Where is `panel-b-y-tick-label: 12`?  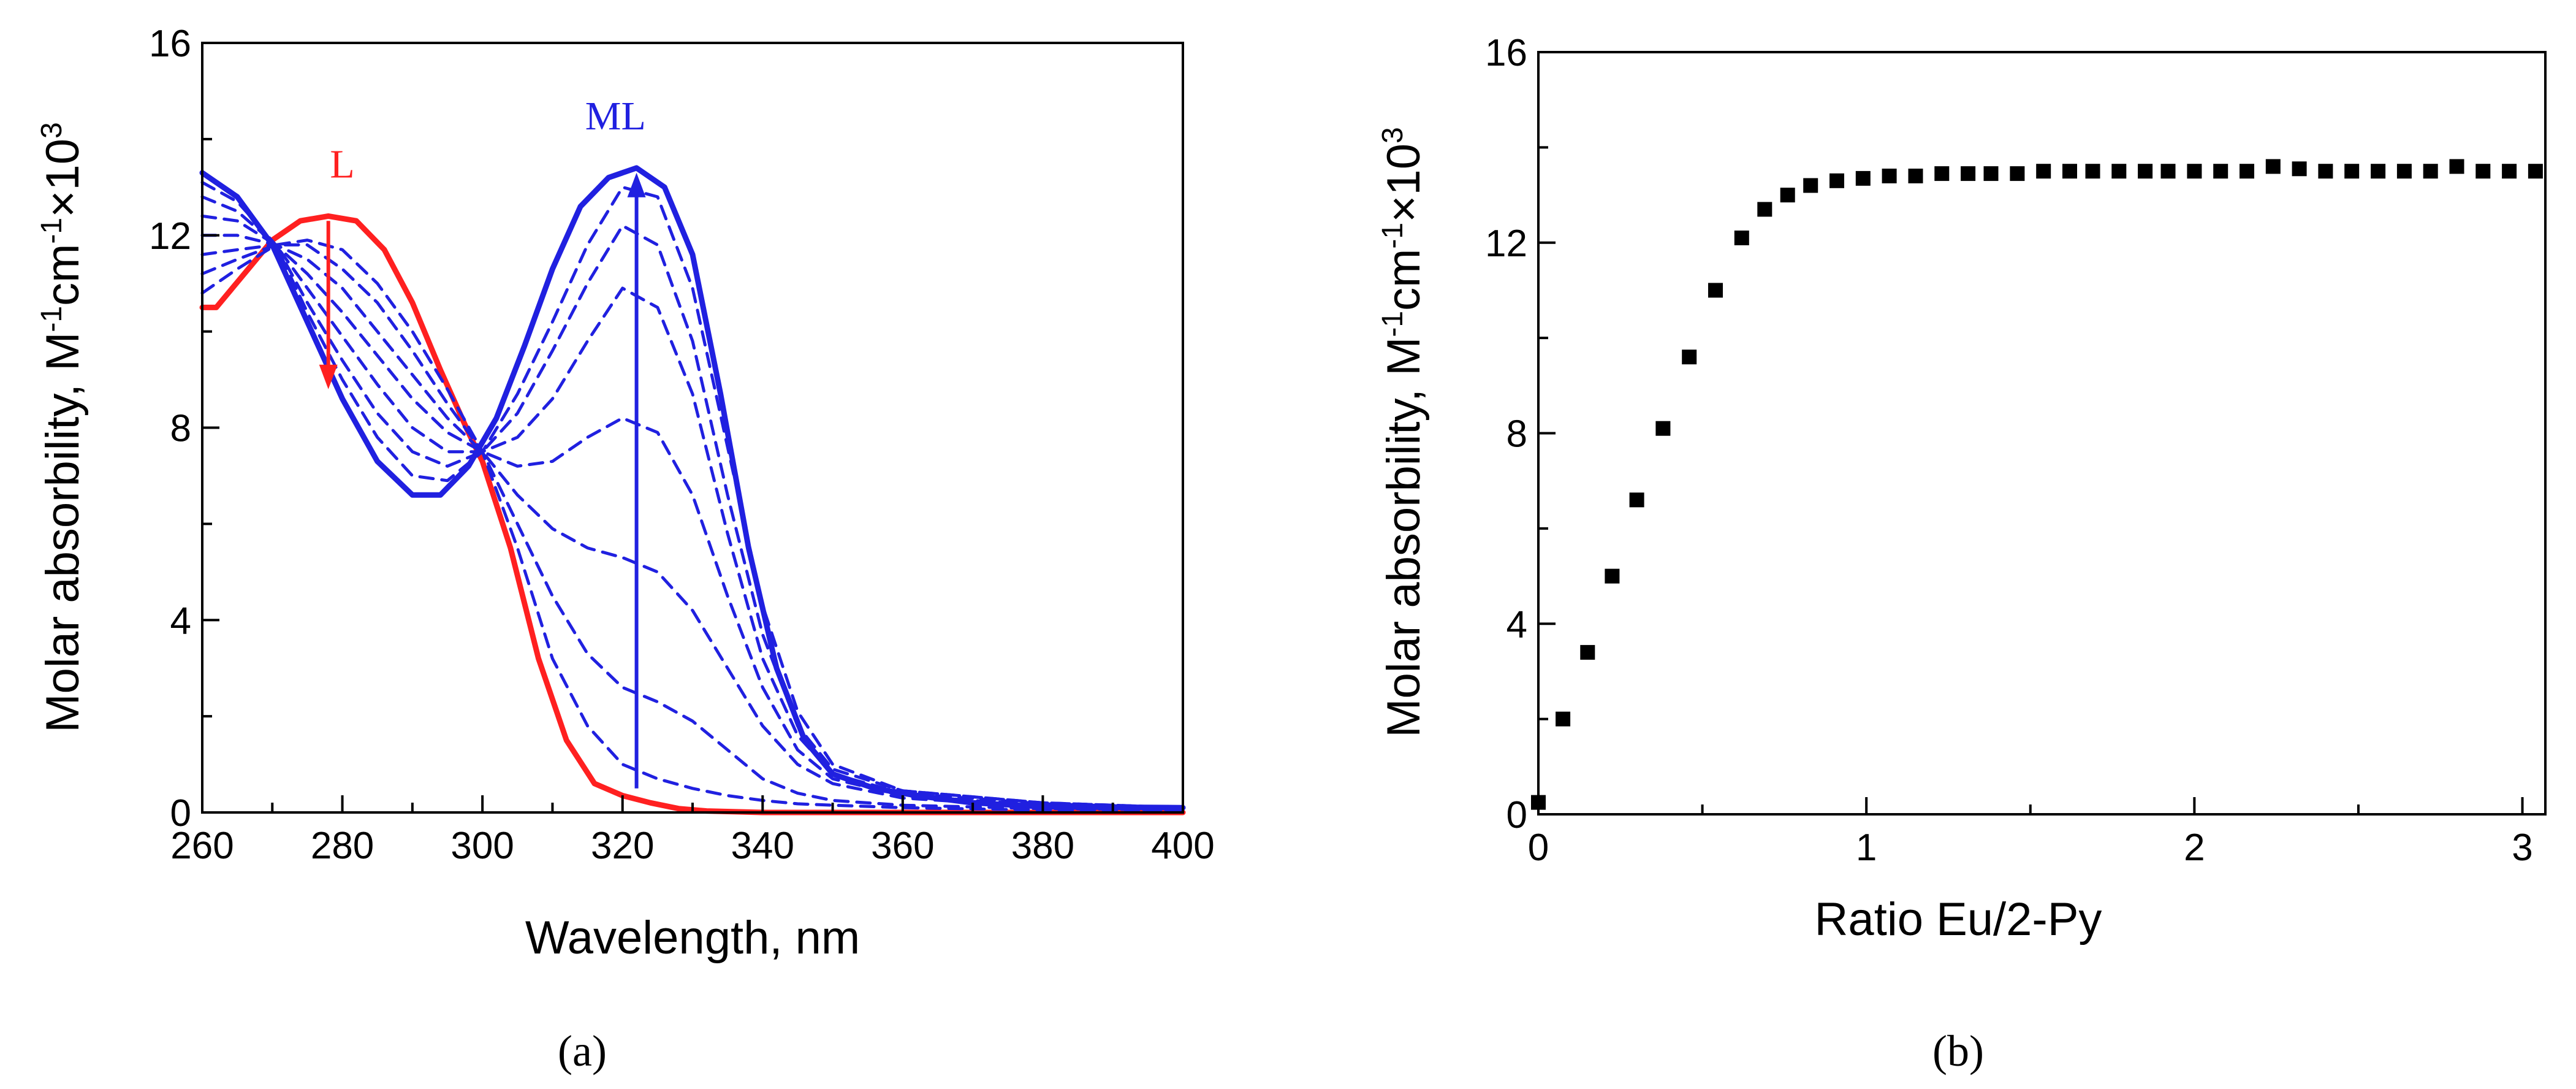 panel-b-y-tick-label: 12 is located at coordinates (1506, 244).